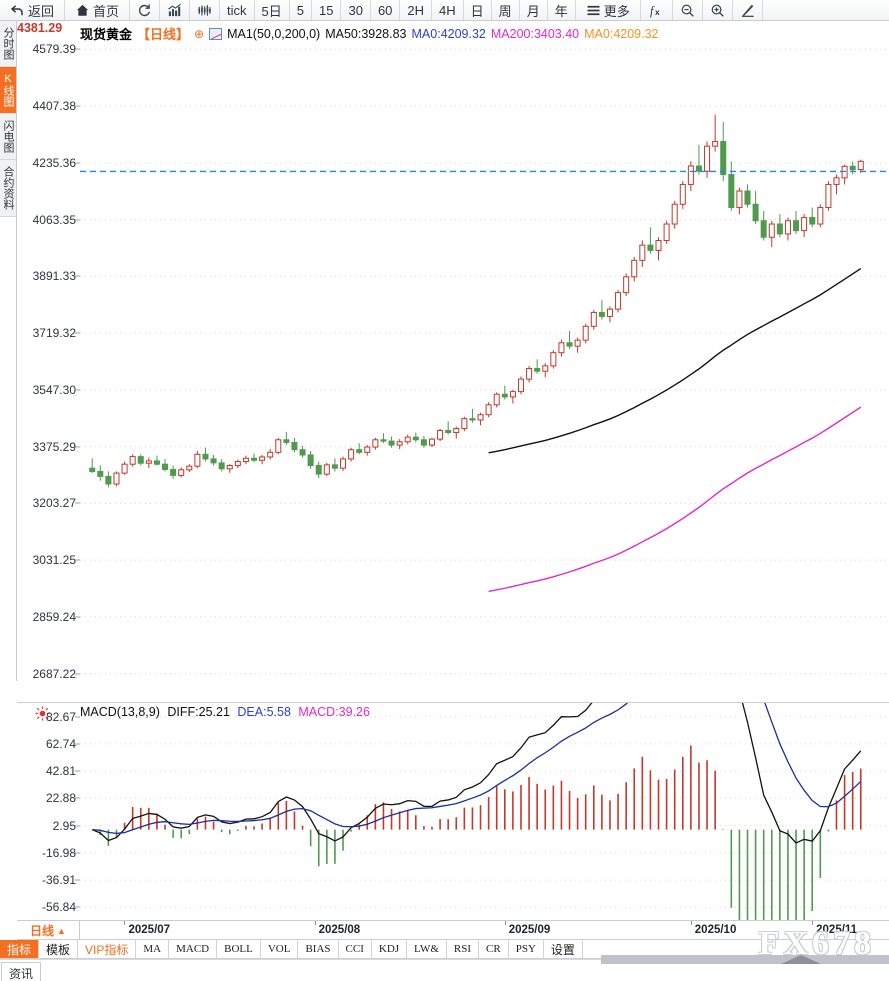 The width and height of the screenshot is (889, 981). I want to click on sidebar-item-3: 合约资料, so click(8, 188).